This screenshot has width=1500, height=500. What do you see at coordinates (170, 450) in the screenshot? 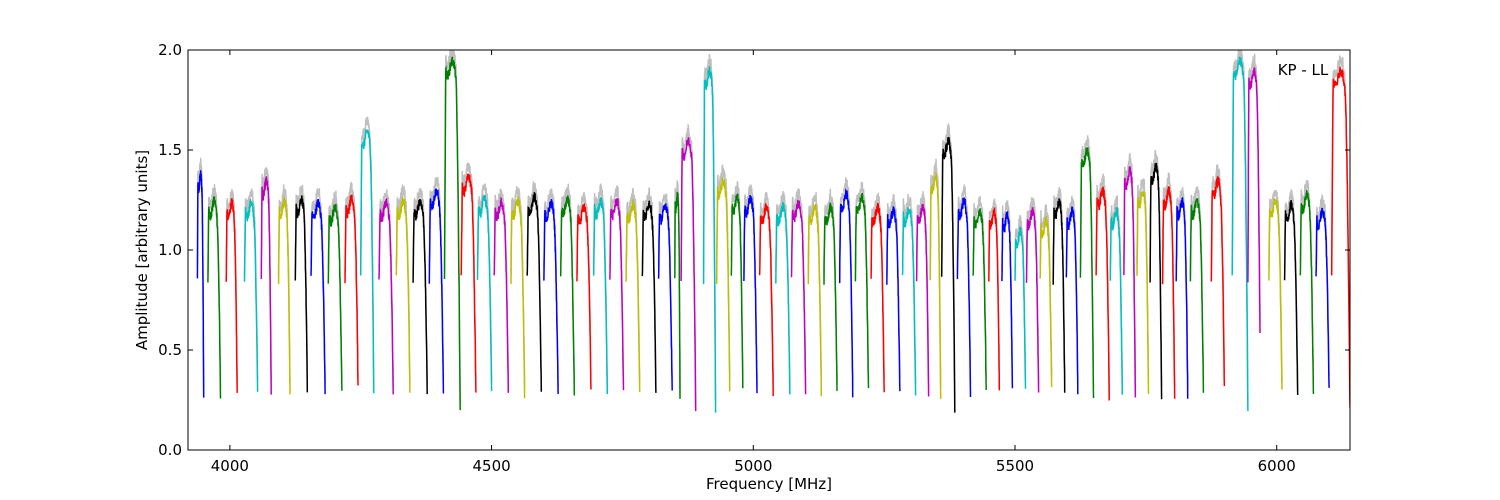
I see `y-tick-label: 0.0` at bounding box center [170, 450].